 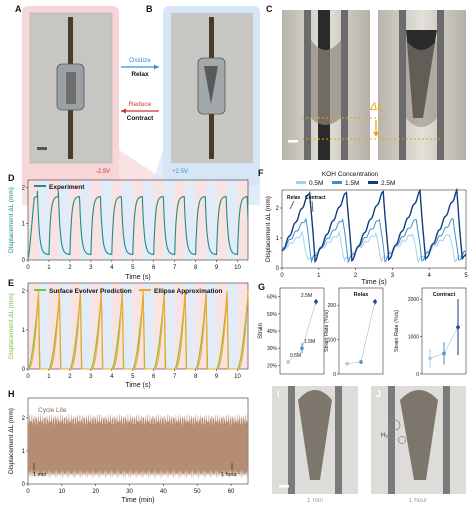 What do you see at coordinates (369, 445) in the screenshot?
I see `panel-i-j: I 1 min J H₂ 1 hour` at bounding box center [369, 445].